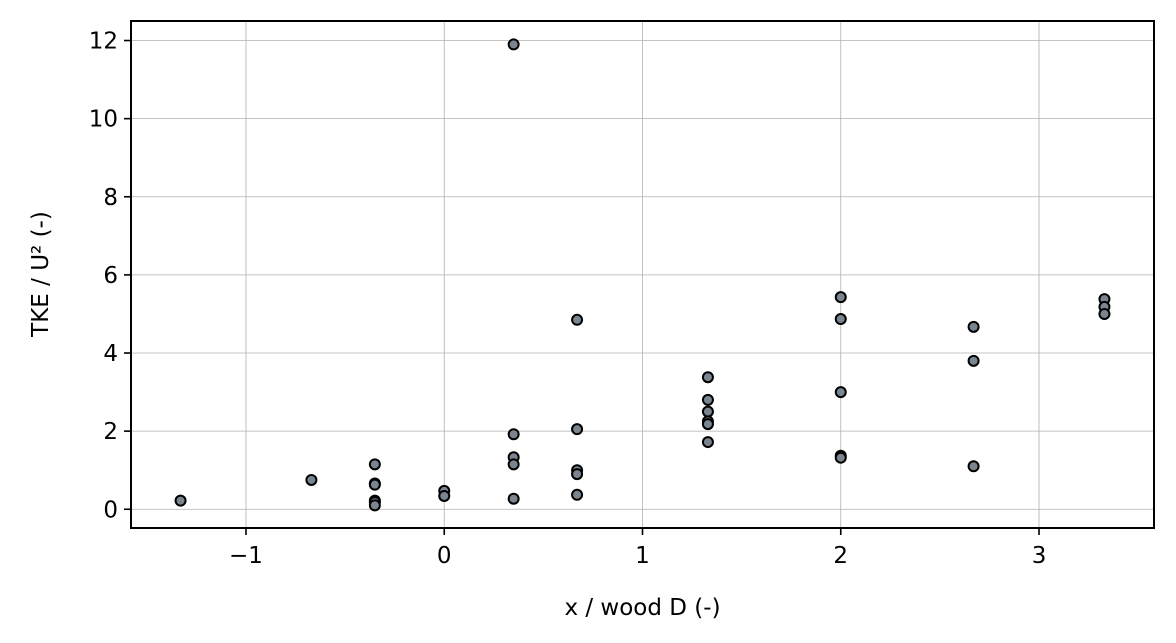  What do you see at coordinates (110, 510) in the screenshot?
I see `y-tick-label: 0` at bounding box center [110, 510].